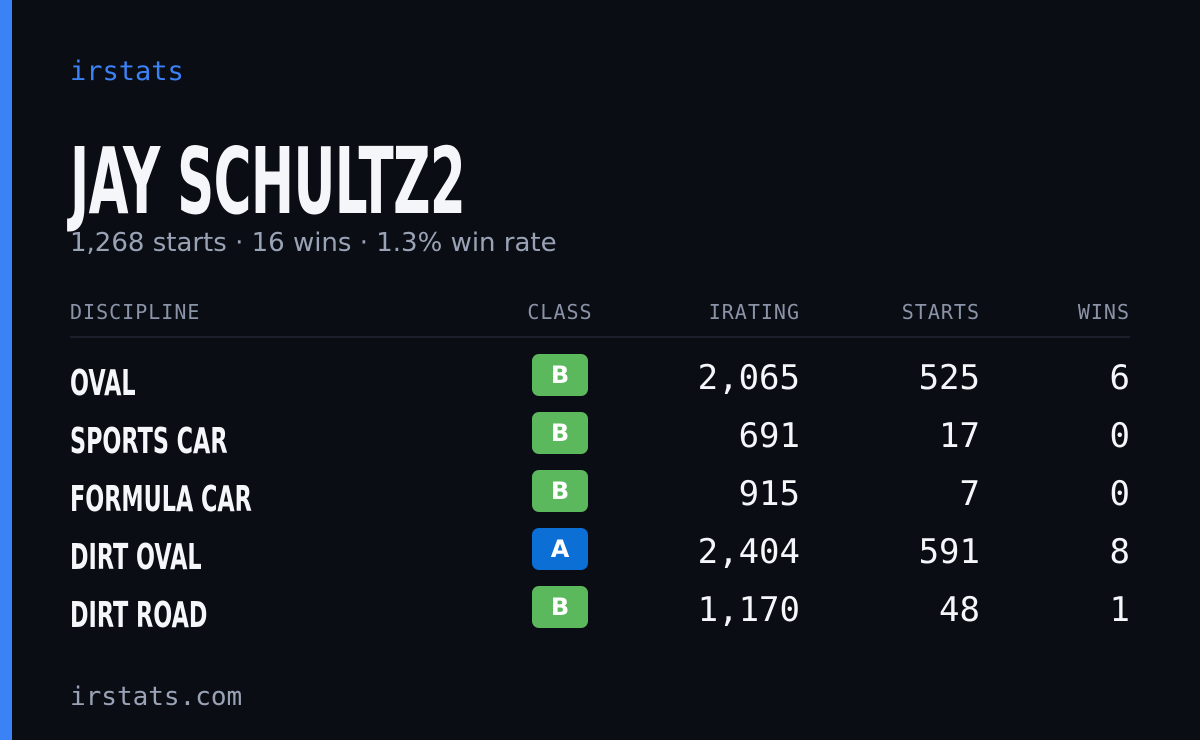 The image size is (1200, 740). Describe the element at coordinates (1119, 552) in the screenshot. I see `wins: 8` at that location.